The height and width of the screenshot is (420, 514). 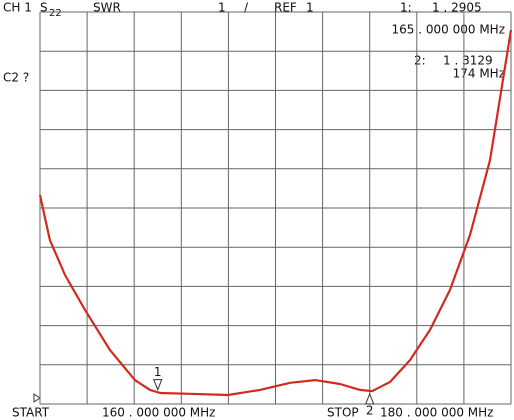 I want to click on channel: CH 1, so click(x=17, y=8).